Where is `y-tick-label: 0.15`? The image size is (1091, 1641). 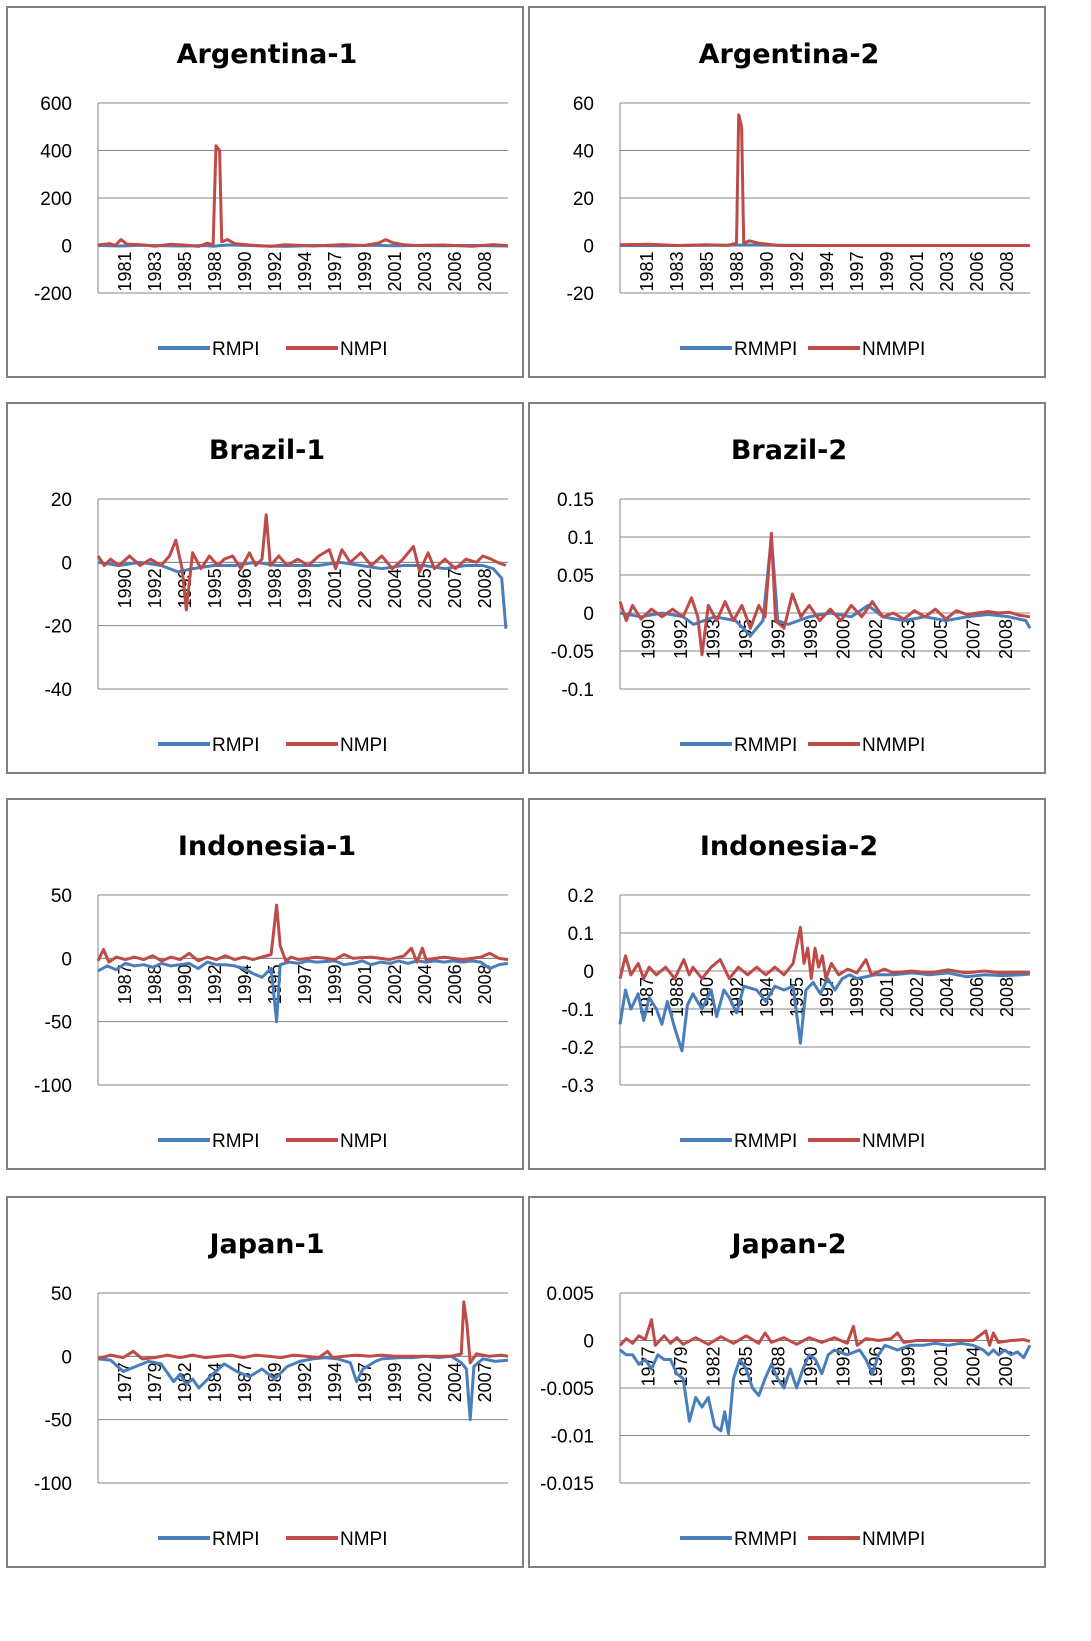
y-tick-label: 0.15 is located at coordinates (575, 500).